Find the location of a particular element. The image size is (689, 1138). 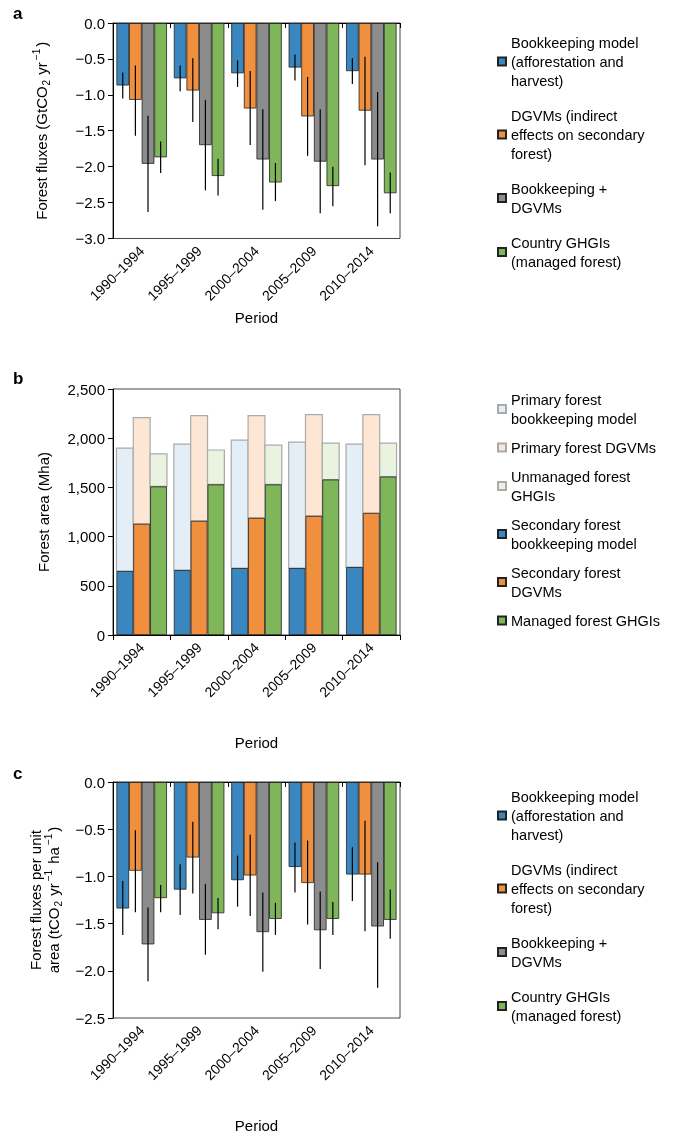

legend-label: Managed forest GHGIs is located at coordinates (586, 620).